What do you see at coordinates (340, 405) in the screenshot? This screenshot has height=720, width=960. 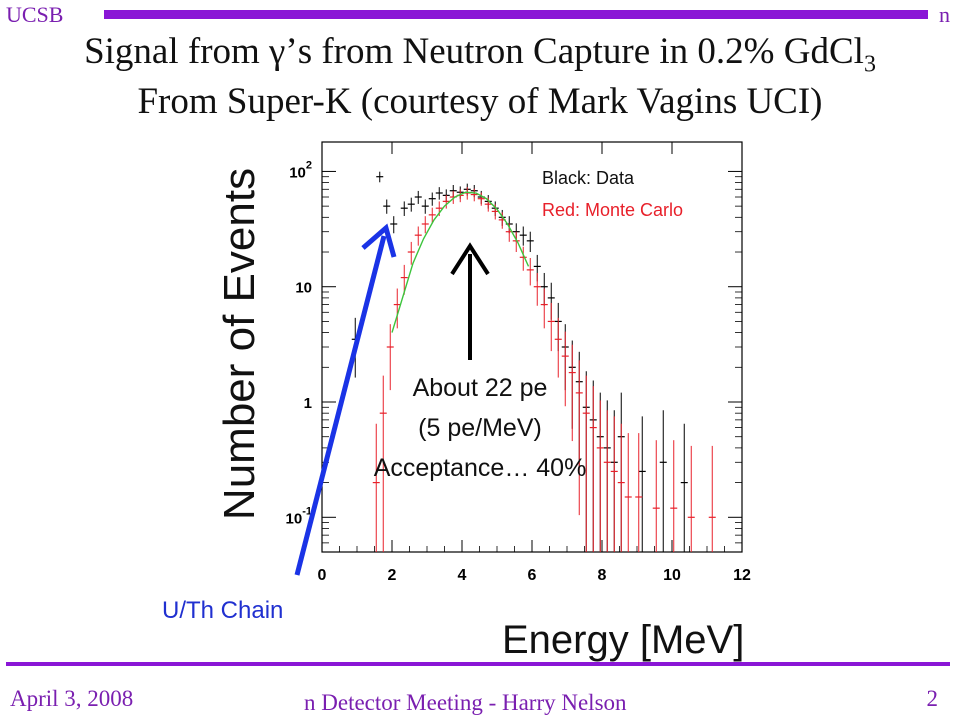 I see `uth-arrow-shaft` at bounding box center [340, 405].